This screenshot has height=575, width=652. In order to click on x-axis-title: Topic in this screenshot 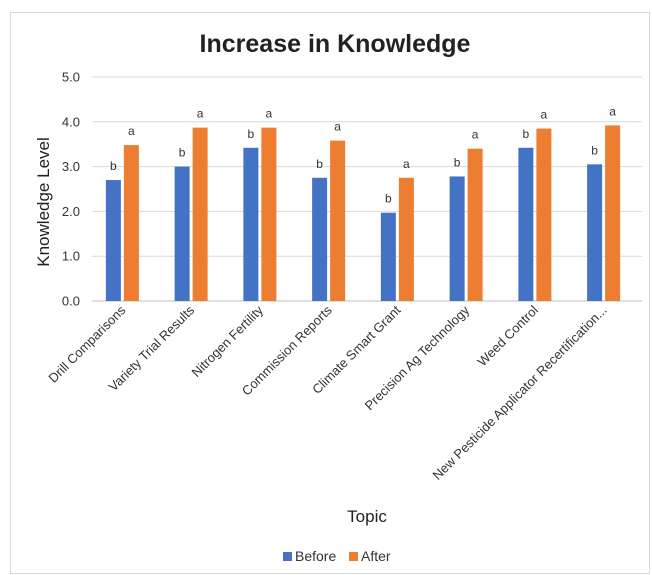, I will do `click(367, 516)`.